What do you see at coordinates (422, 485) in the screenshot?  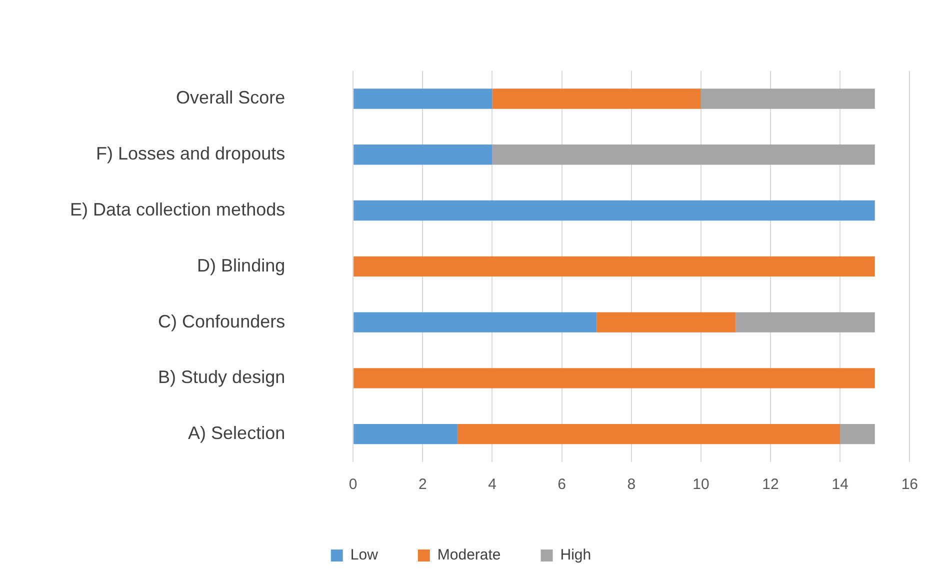 I see `x-tick-label: 2` at bounding box center [422, 485].